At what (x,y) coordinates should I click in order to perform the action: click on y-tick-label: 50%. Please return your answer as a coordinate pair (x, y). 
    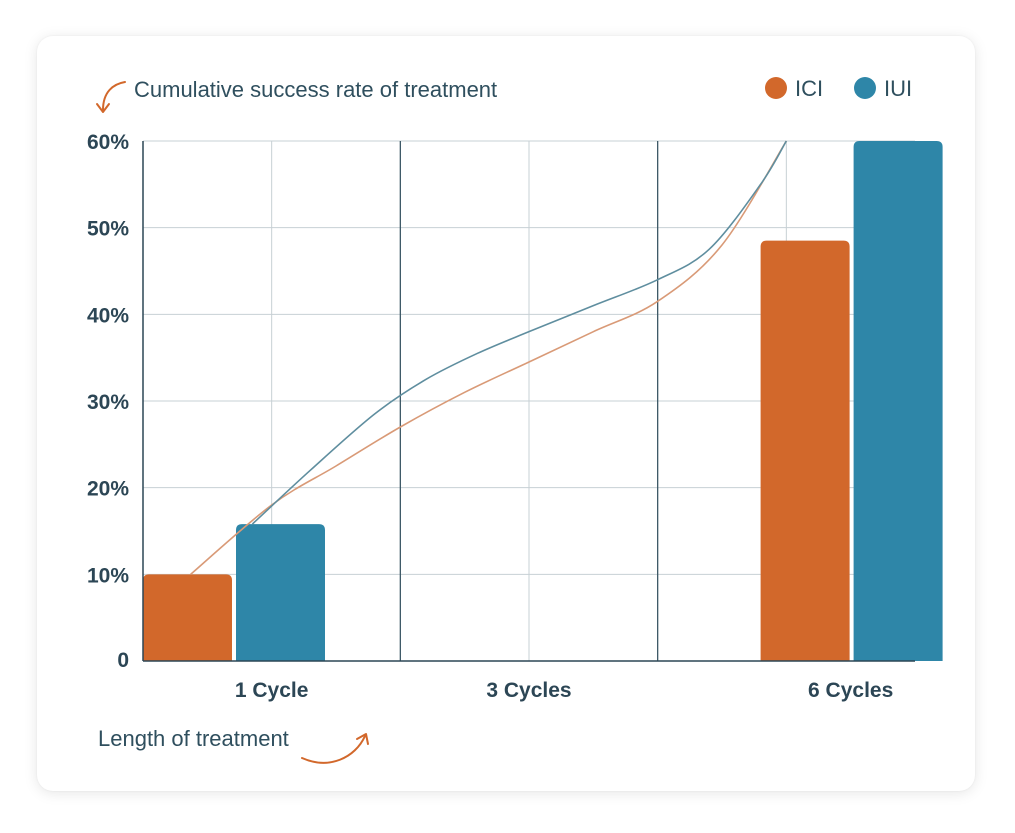
    Looking at the image, I should click on (108, 229).